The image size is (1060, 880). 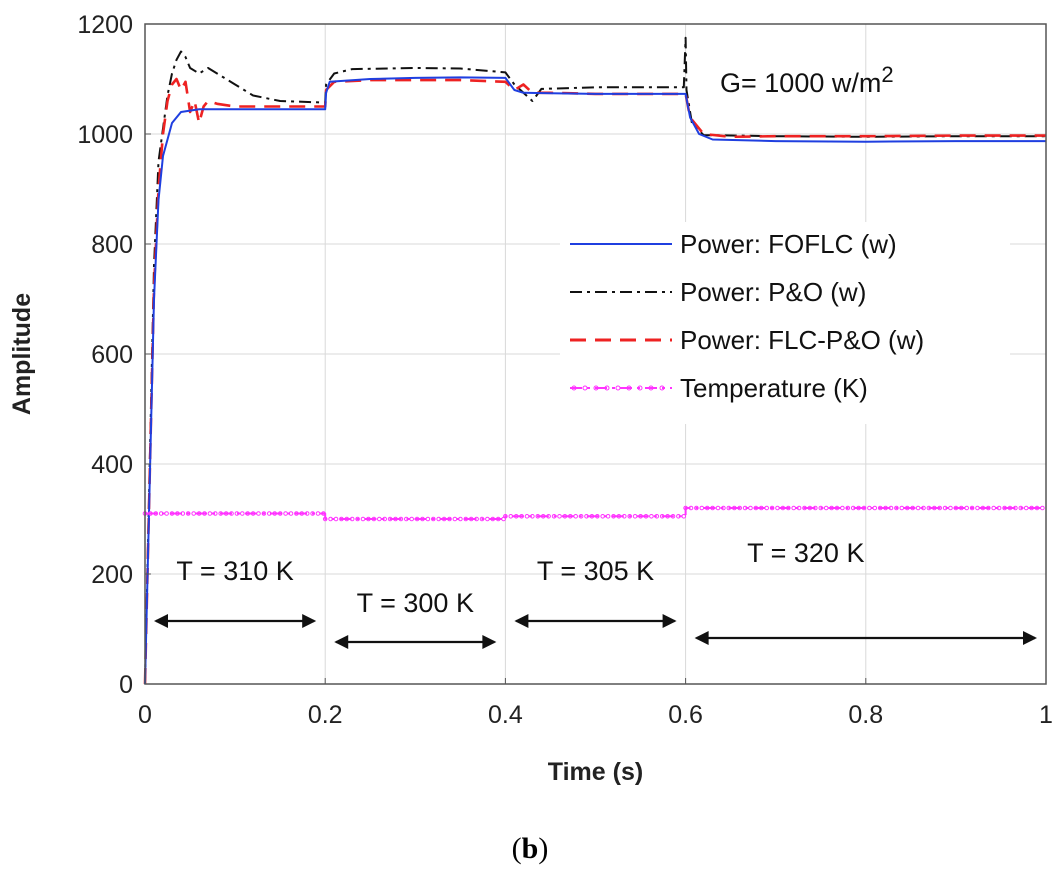 I want to click on y-tick-label: 800, so click(x=112, y=245).